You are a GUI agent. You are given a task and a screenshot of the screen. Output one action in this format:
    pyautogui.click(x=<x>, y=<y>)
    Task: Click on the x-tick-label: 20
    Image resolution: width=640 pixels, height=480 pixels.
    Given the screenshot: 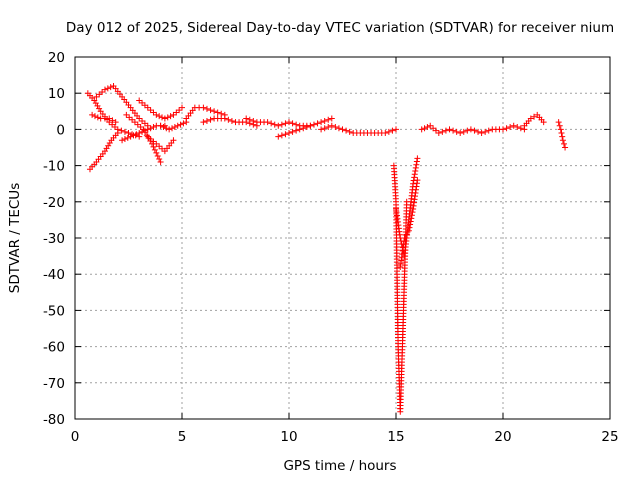 What is the action you would take?
    pyautogui.click(x=502, y=437)
    